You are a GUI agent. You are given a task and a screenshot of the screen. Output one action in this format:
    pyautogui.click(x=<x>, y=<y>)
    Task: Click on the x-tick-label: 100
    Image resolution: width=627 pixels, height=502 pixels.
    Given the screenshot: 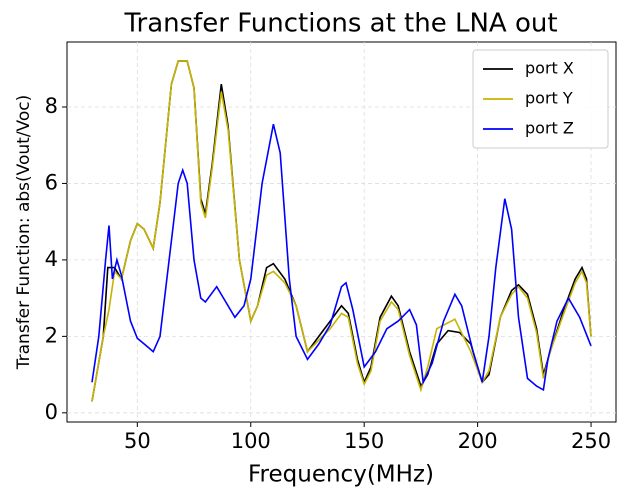 What is the action you would take?
    pyautogui.click(x=251, y=441)
    